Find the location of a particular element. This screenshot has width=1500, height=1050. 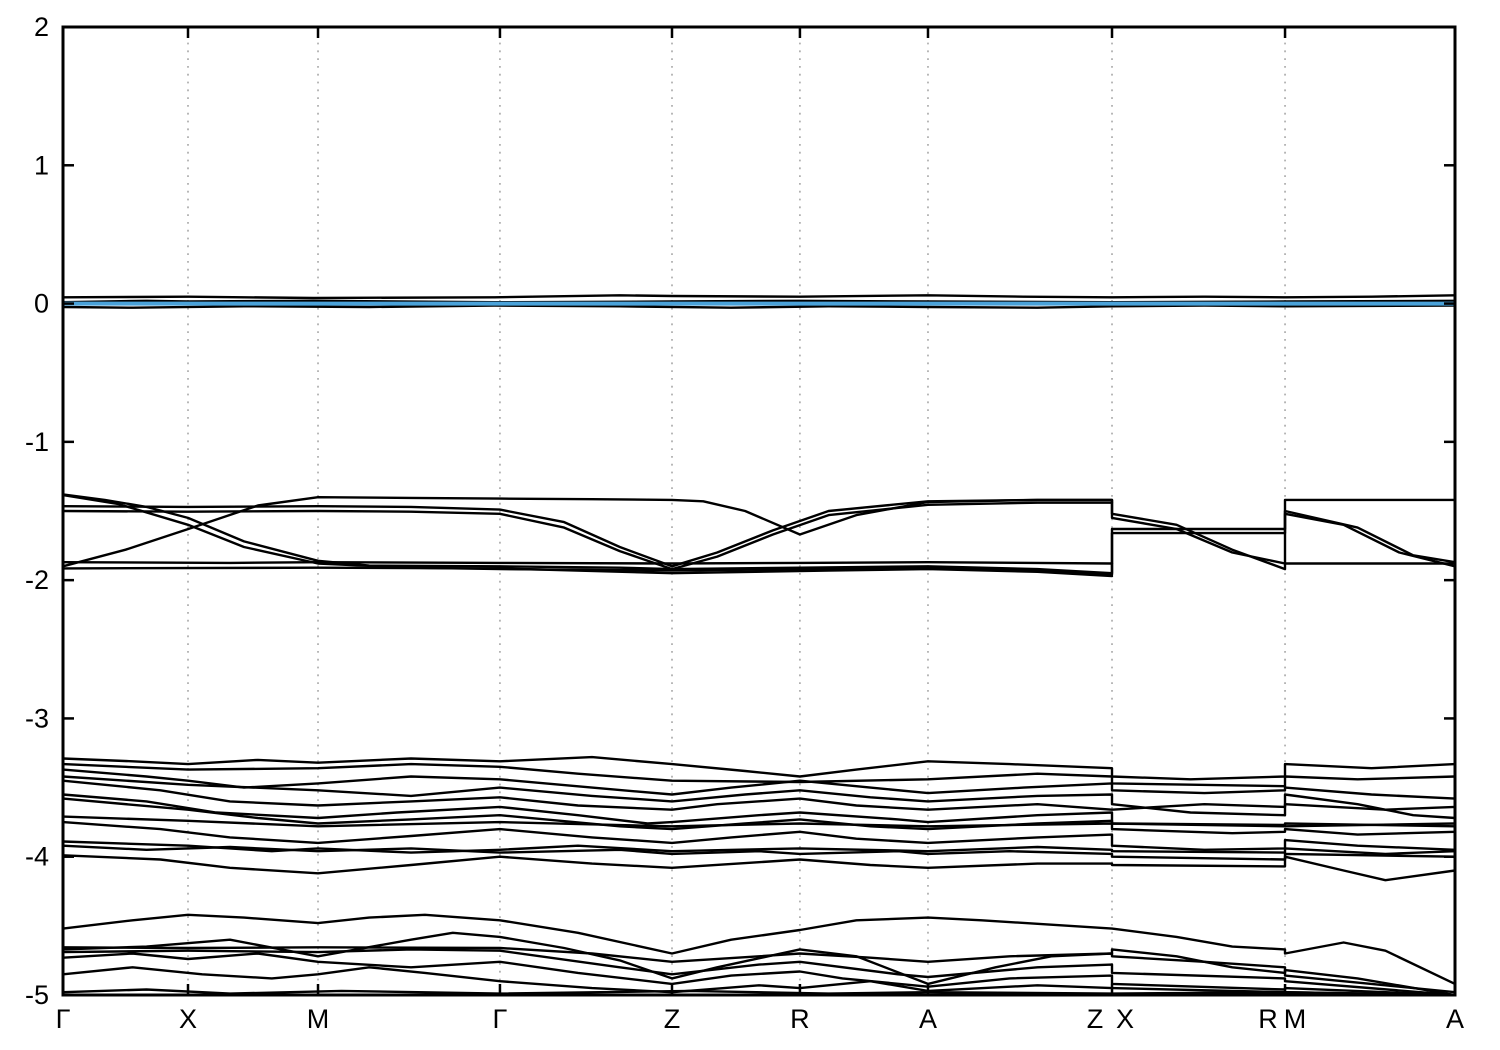

y-axis-tick-label: -3 is located at coordinates (37, 718).